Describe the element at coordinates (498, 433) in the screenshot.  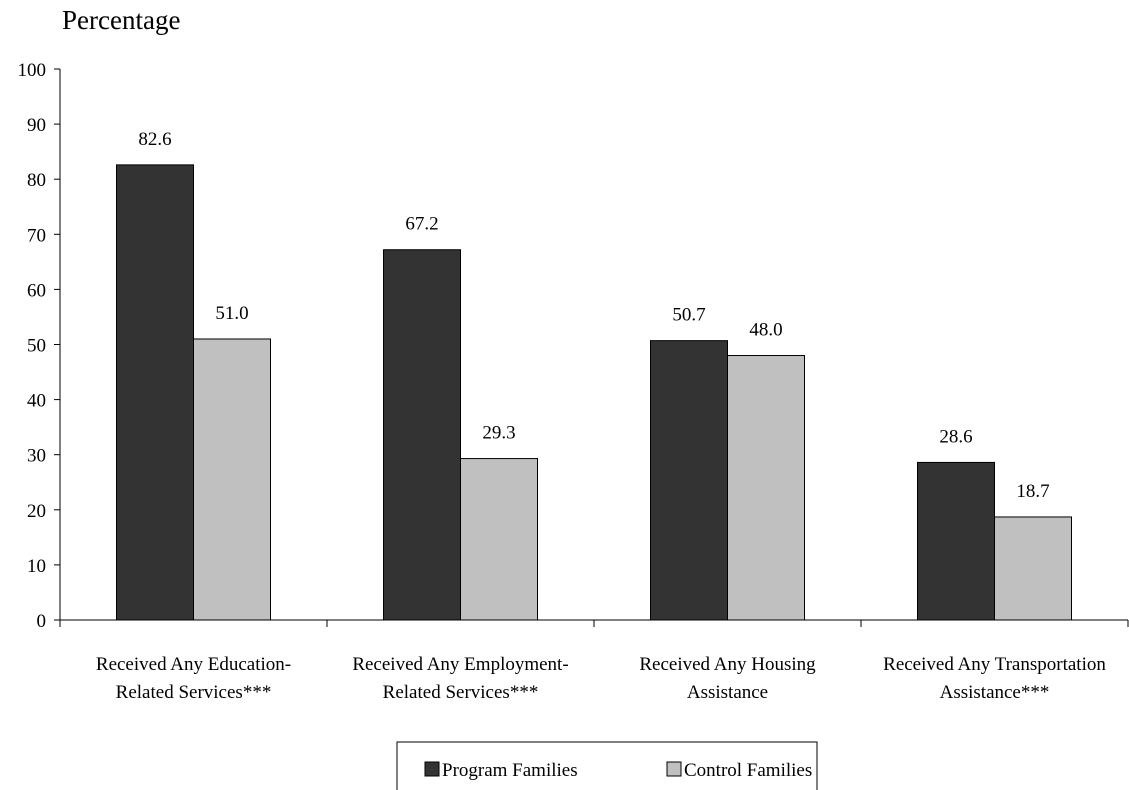
I see `data-label: 29.3` at that location.